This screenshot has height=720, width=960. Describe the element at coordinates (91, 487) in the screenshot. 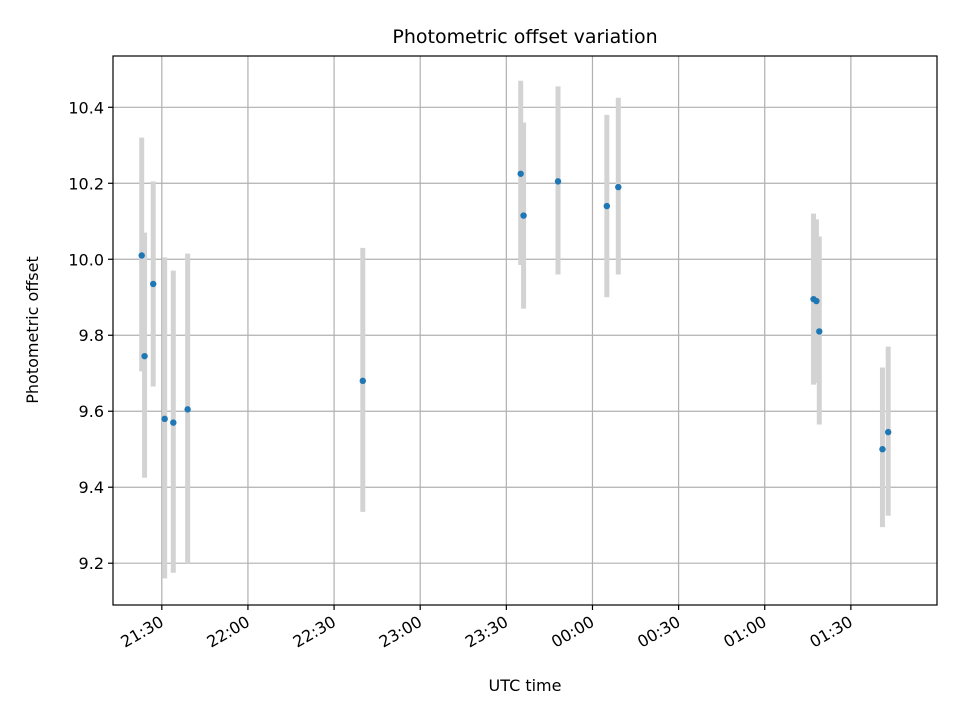

I see `y-tick-label: 9.4` at that location.